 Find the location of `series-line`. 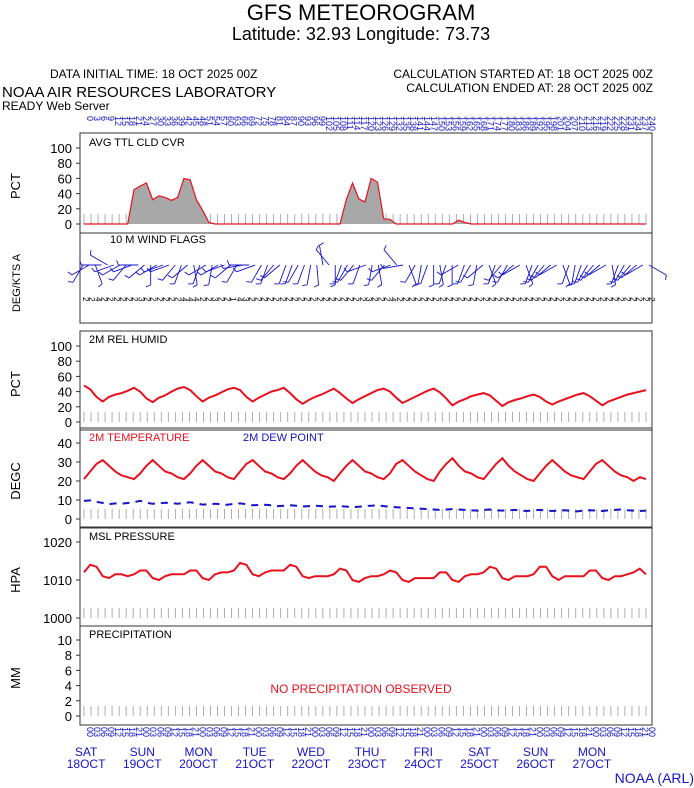

series-line is located at coordinates (365, 572).